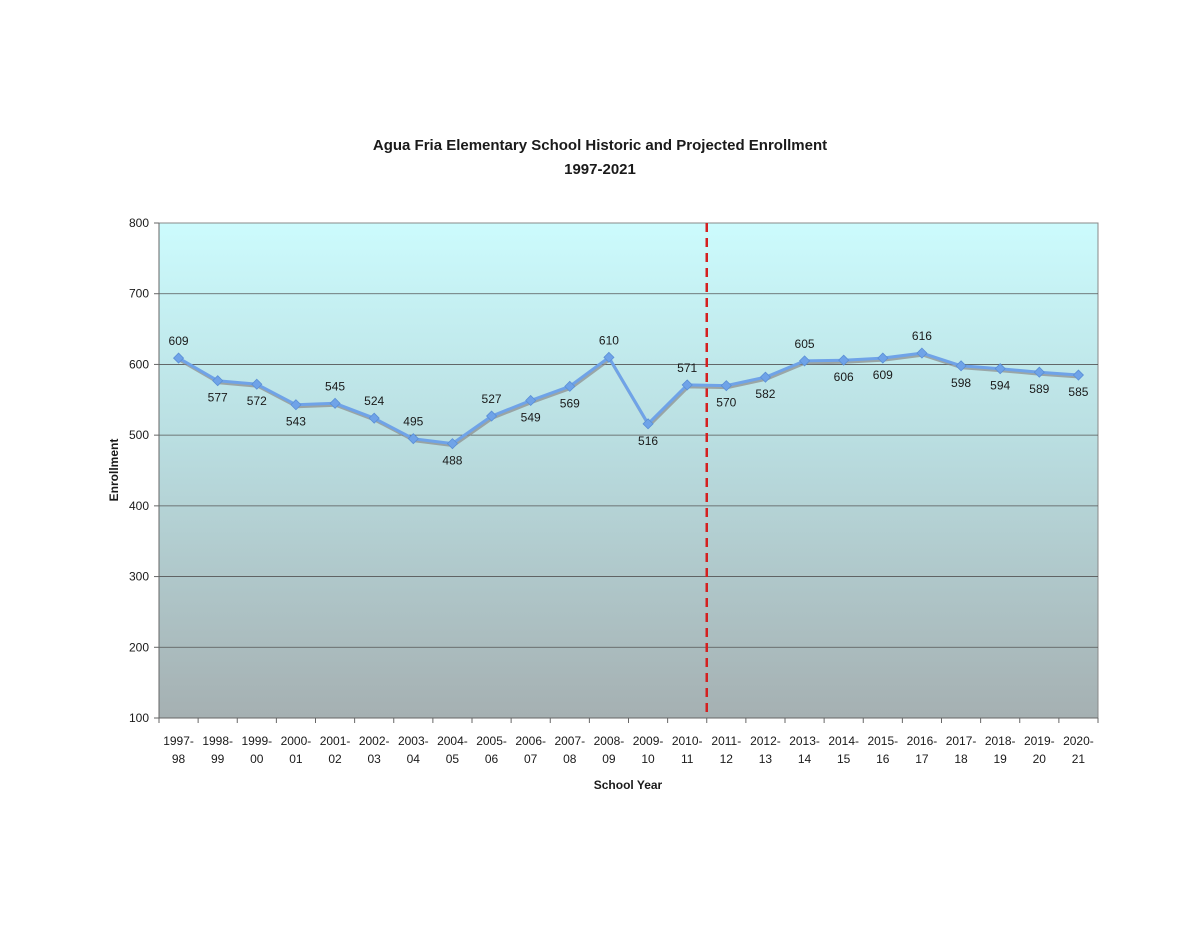 The width and height of the screenshot is (1200, 926). Describe the element at coordinates (453, 759) in the screenshot. I see `x-tick-label: 05` at that location.